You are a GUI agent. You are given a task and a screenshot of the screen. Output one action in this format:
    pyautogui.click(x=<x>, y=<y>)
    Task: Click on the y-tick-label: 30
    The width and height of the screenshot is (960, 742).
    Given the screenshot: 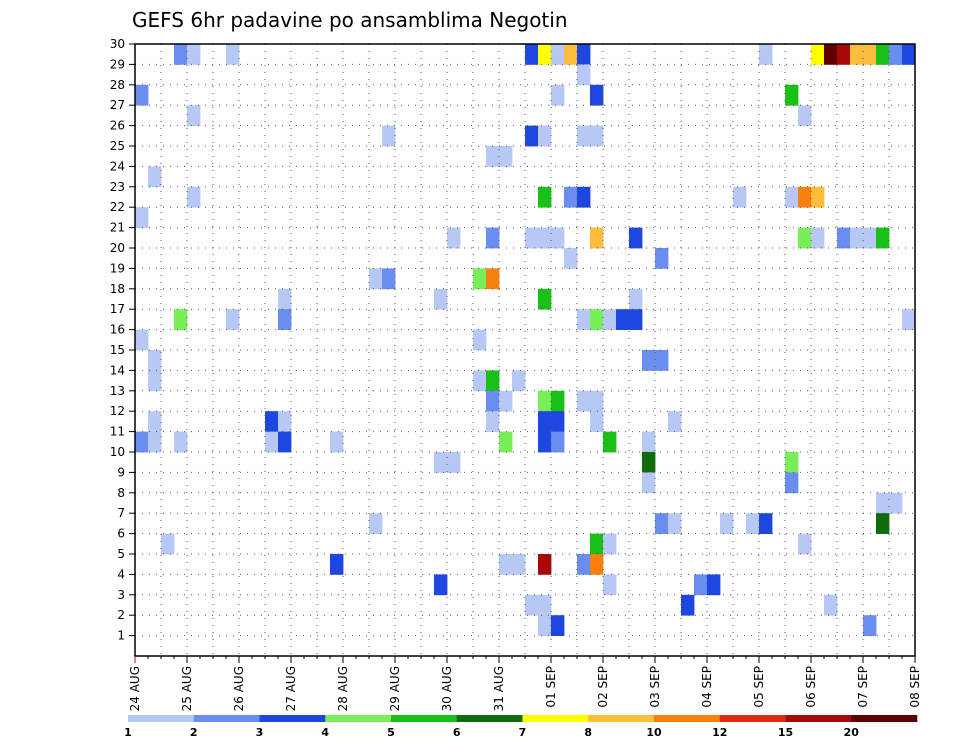 What is the action you would take?
    pyautogui.click(x=117, y=44)
    